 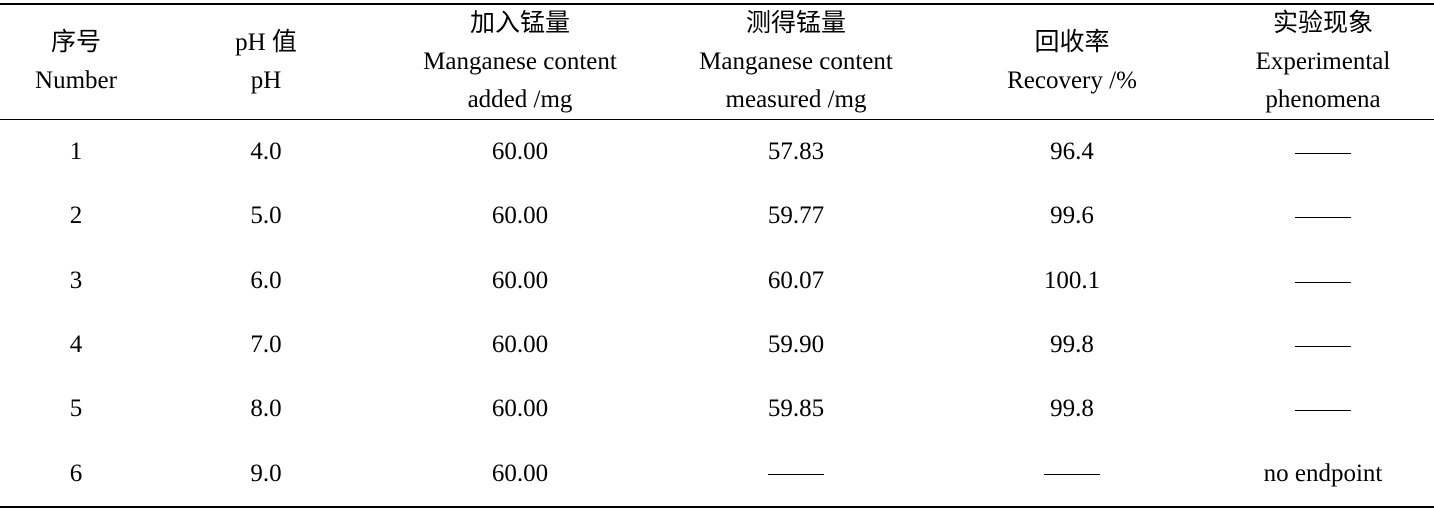 I want to click on header-recovery: 回收率 Recovery /%, so click(x=1072, y=62).